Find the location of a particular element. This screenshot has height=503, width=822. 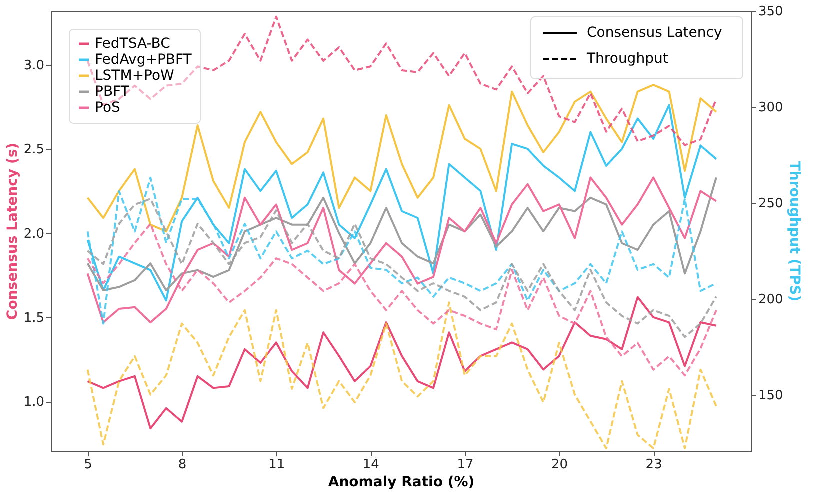

legend-label: LSTM+PoW is located at coordinates (135, 76).